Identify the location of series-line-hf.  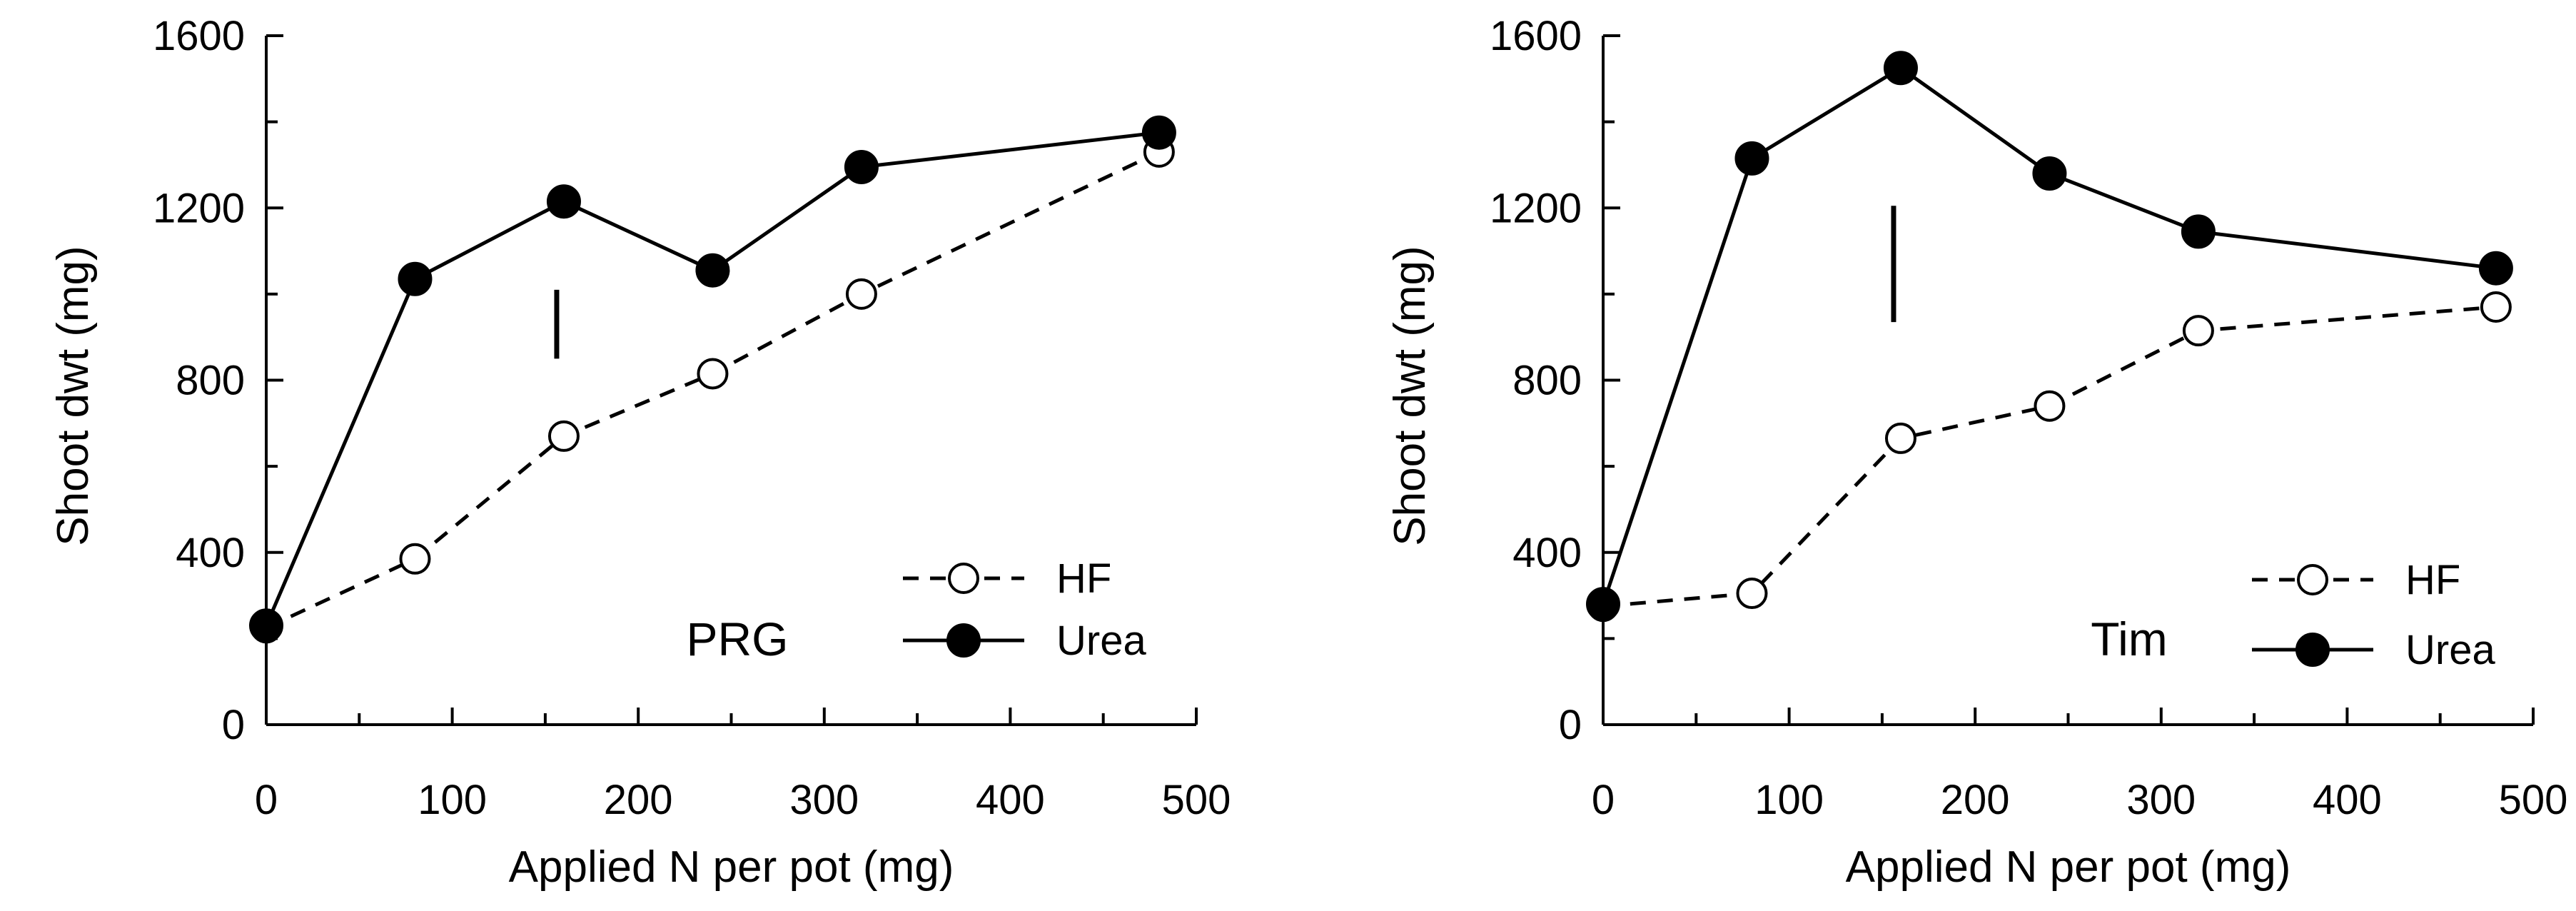
(2049, 456).